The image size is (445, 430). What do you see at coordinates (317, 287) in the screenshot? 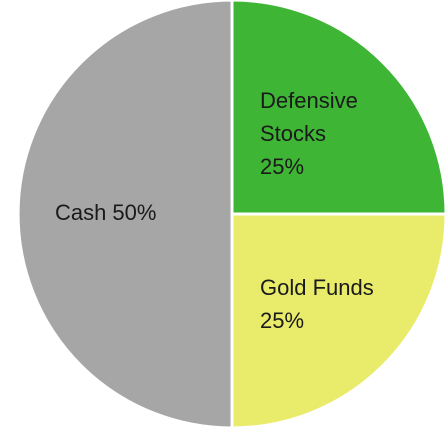
I see `category-label: Gold Funds` at bounding box center [317, 287].